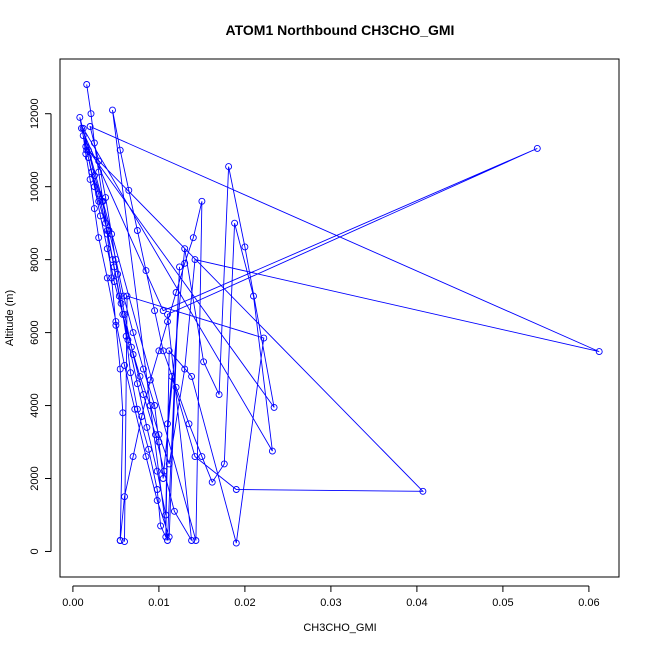  I want to click on y-tick-label: 8000, so click(35, 259).